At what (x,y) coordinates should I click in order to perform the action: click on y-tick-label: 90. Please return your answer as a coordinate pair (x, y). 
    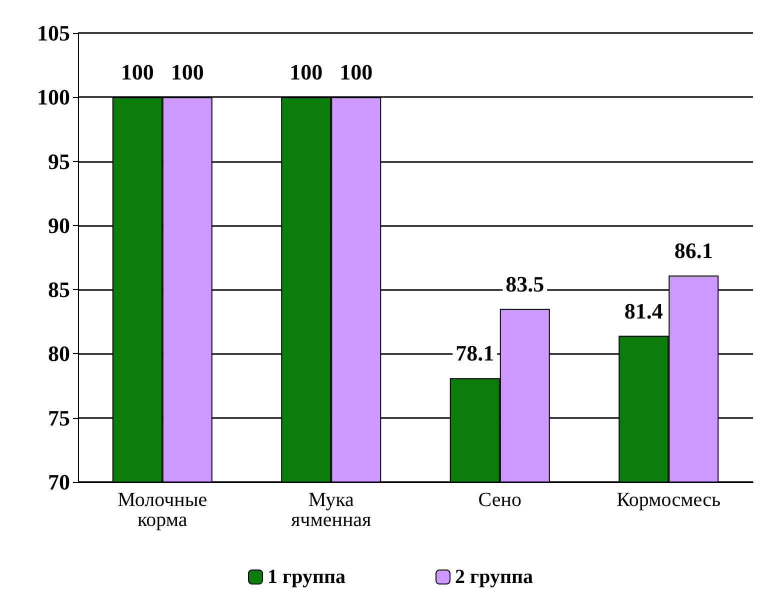
    Looking at the image, I should click on (59, 225).